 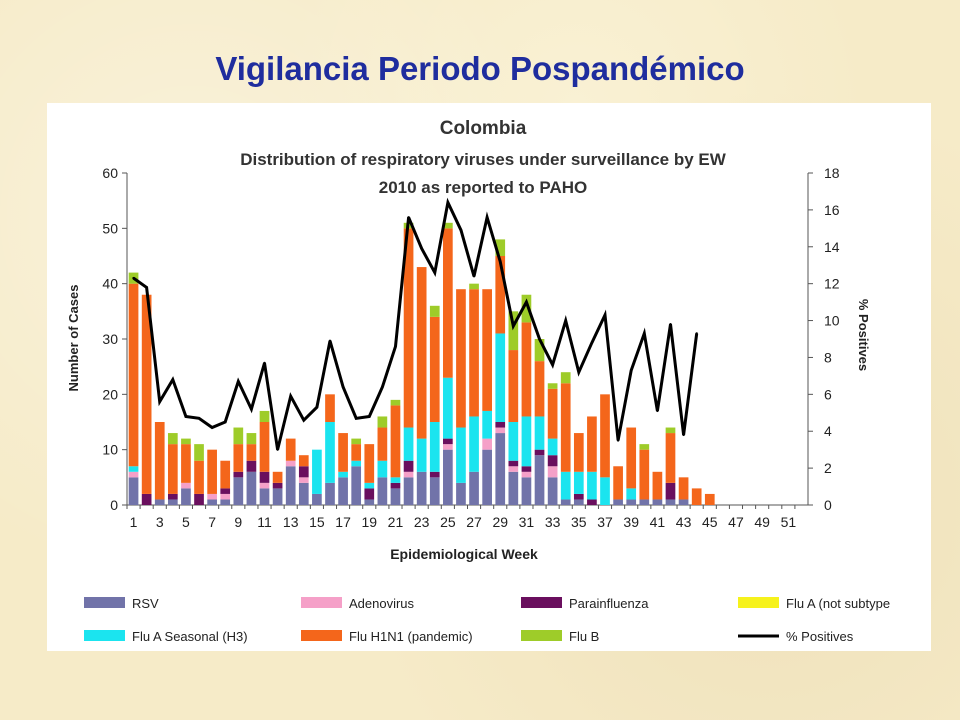 What do you see at coordinates (110, 284) in the screenshot?
I see `y-tick-label: 40` at bounding box center [110, 284].